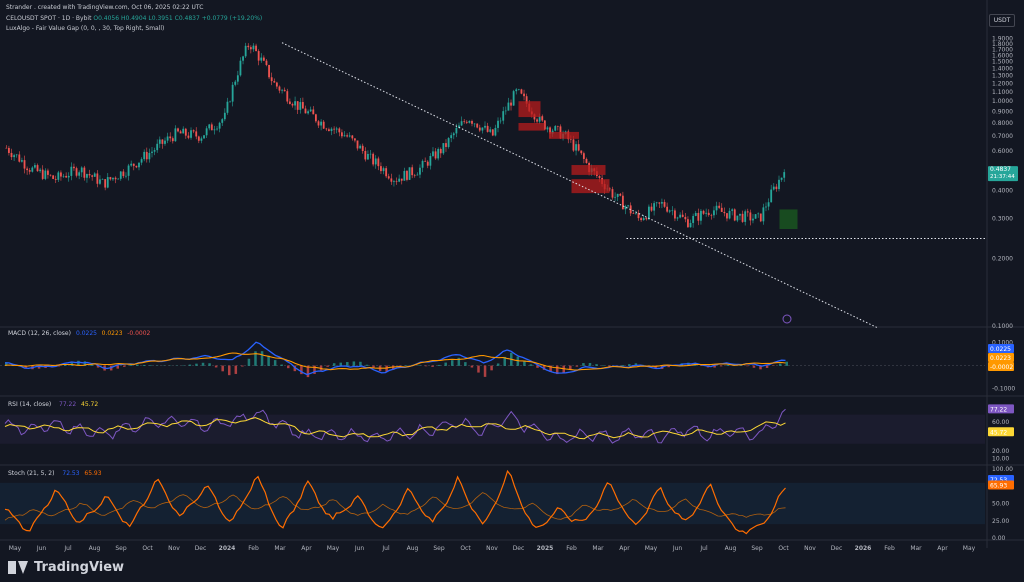 The width and height of the screenshot is (1024, 582). Describe the element at coordinates (529, 109) in the screenshot. I see `fvg-box-bearish` at that location.